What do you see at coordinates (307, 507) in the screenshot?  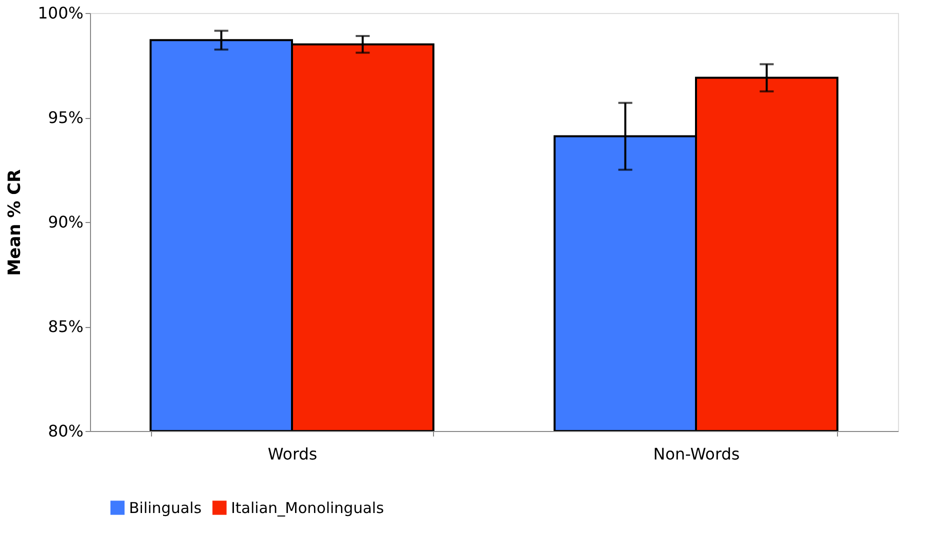 I see `legend-label: Italian_Monolinguals` at bounding box center [307, 507].